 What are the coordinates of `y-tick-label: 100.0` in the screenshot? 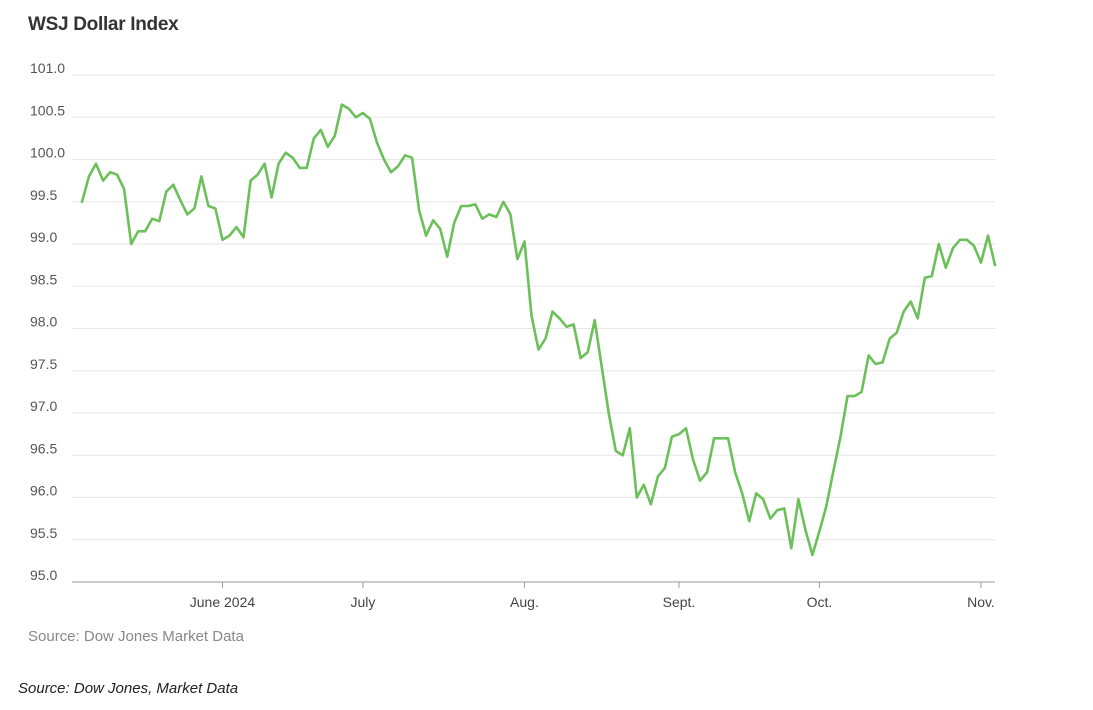 It's located at (47, 153).